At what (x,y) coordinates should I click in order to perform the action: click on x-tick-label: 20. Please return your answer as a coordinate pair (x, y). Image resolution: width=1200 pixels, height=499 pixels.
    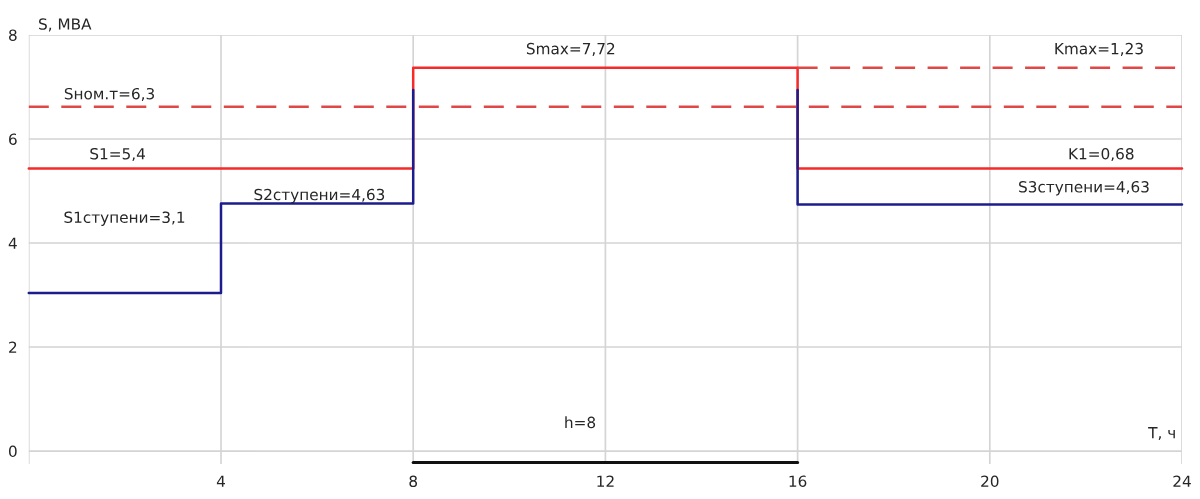
    Looking at the image, I should click on (990, 481).